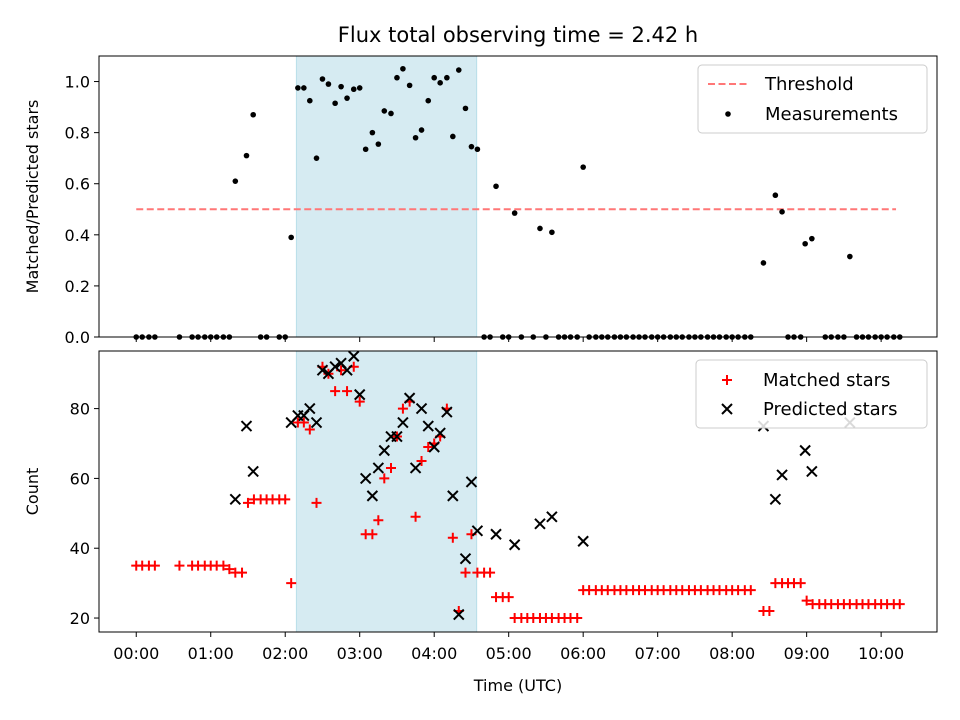 Image resolution: width=960 pixels, height=720 pixels. Describe the element at coordinates (80, 618) in the screenshot. I see `count-ytick-label: 20` at that location.